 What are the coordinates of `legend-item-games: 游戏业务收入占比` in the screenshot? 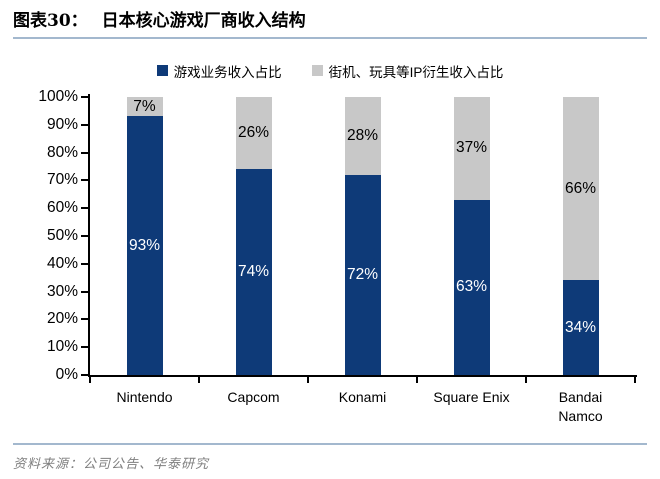 It's located at (219, 71).